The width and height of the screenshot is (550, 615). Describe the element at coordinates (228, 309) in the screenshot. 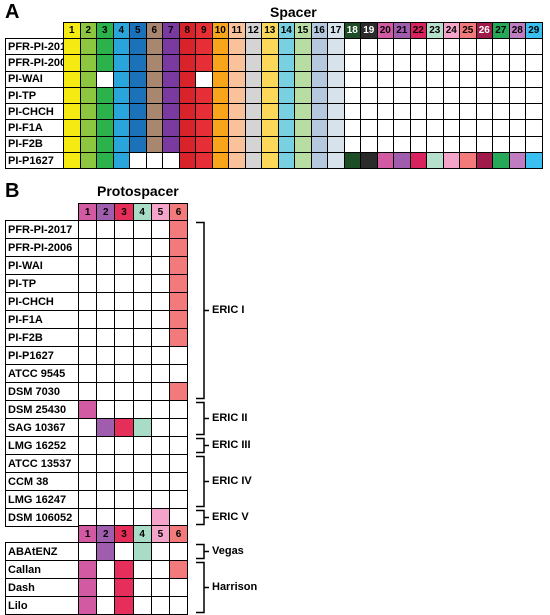

I see `group-label: ERIC I` at that location.